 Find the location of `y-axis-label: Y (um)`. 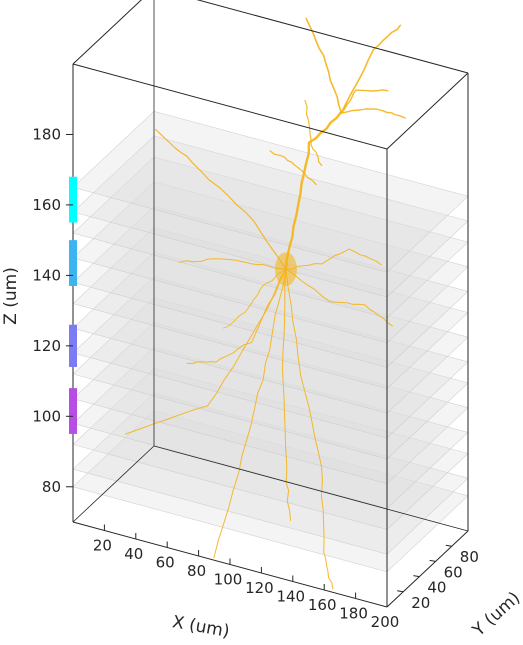

y-axis-label: Y (um) is located at coordinates (495, 614).